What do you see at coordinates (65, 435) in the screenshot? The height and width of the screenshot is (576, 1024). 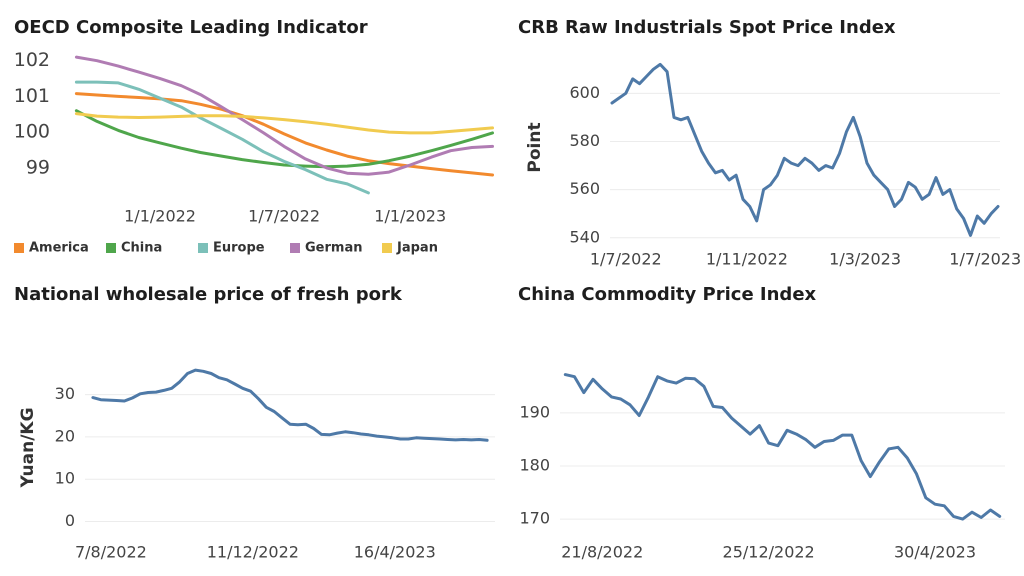 I see `y-tick-label: 20` at bounding box center [65, 435].